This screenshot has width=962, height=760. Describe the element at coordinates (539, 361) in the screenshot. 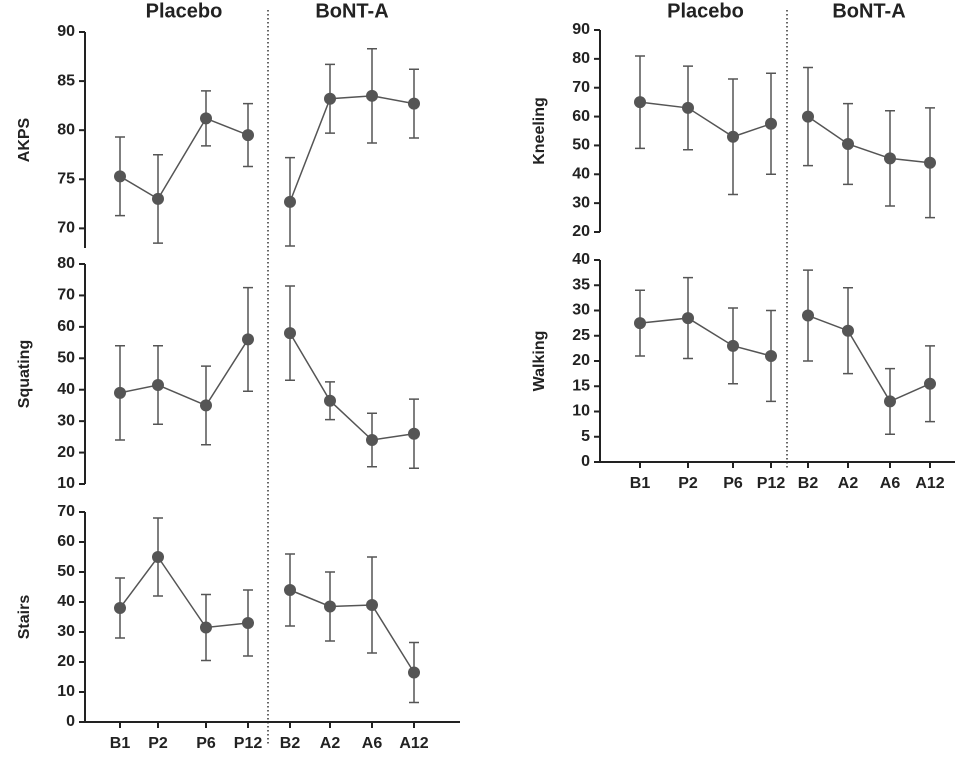

I see `y-axis-label: Walking` at that location.